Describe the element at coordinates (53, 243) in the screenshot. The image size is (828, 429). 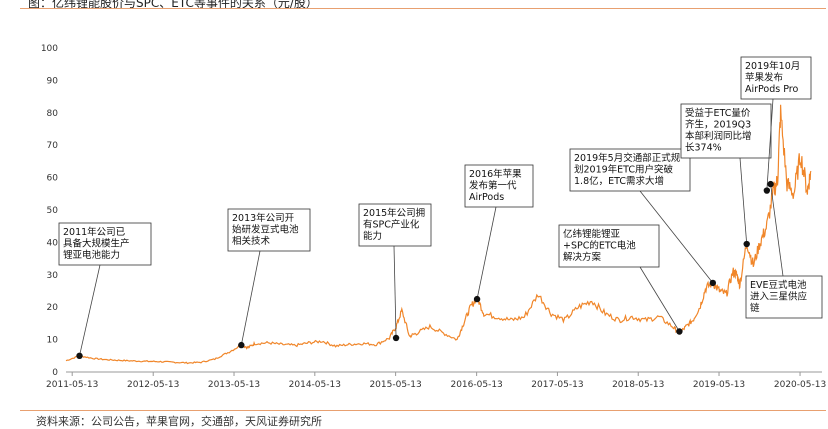
I see `y-tick-label: 40` at that location.